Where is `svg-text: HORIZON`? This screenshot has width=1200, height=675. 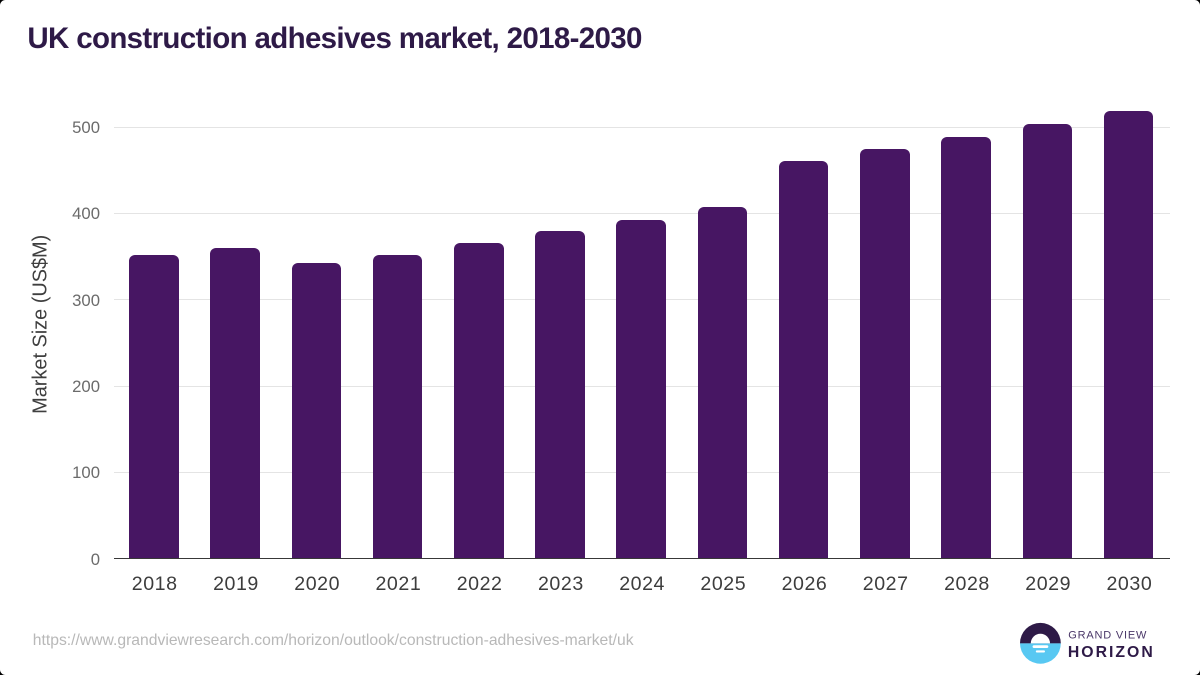 svg-text: HORIZON is located at coordinates (1111, 652).